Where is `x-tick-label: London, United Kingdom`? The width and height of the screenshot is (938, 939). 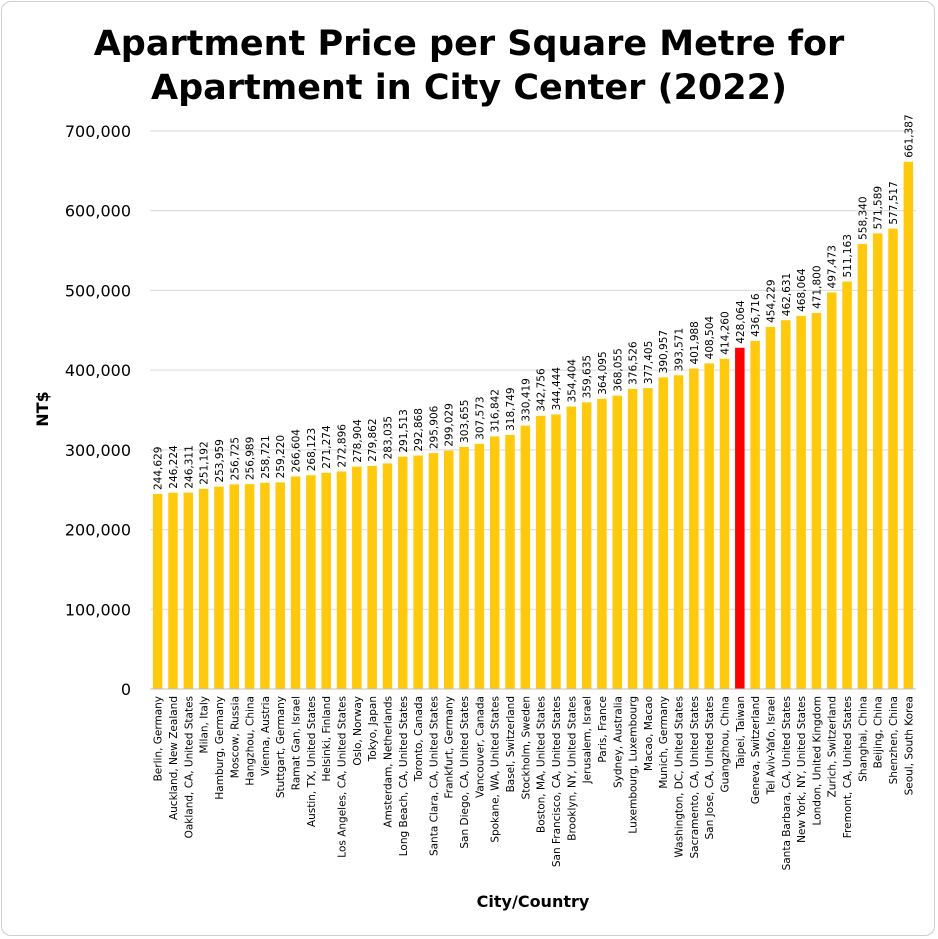 x-tick-label: London, United Kingdom is located at coordinates (817, 760).